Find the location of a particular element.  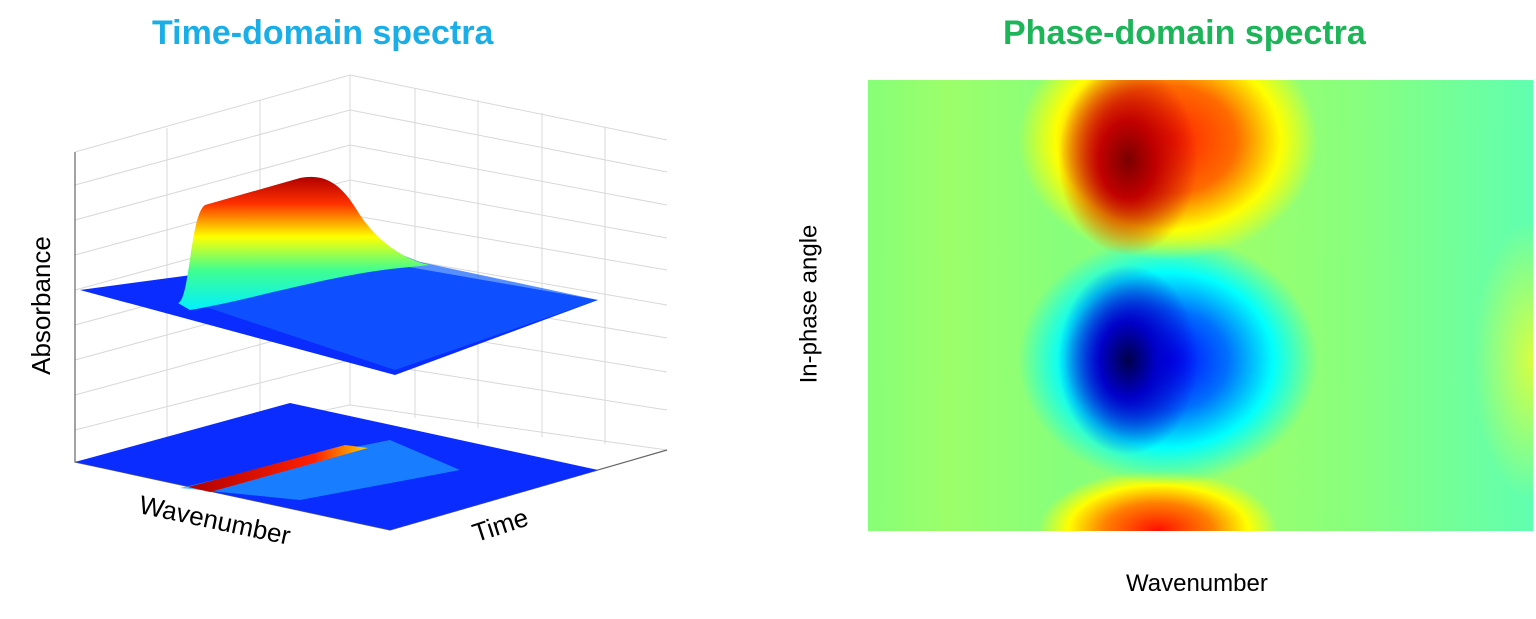

absorbance-axis-label: Absorbance is located at coordinates (40, 305).